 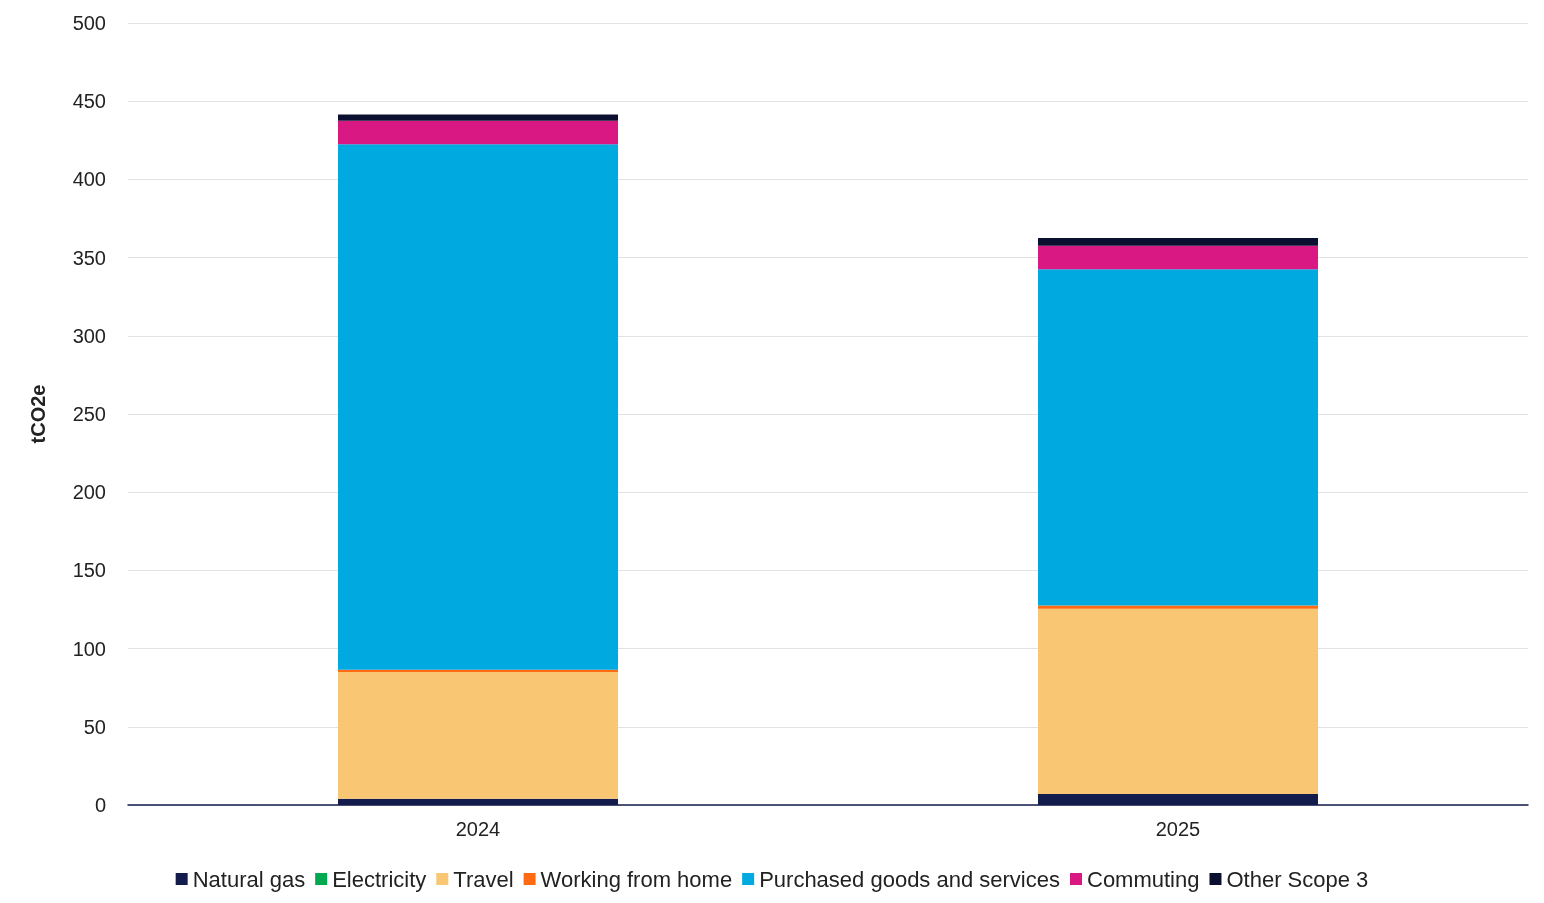 I want to click on y-tick-label: 450, so click(x=89, y=101).